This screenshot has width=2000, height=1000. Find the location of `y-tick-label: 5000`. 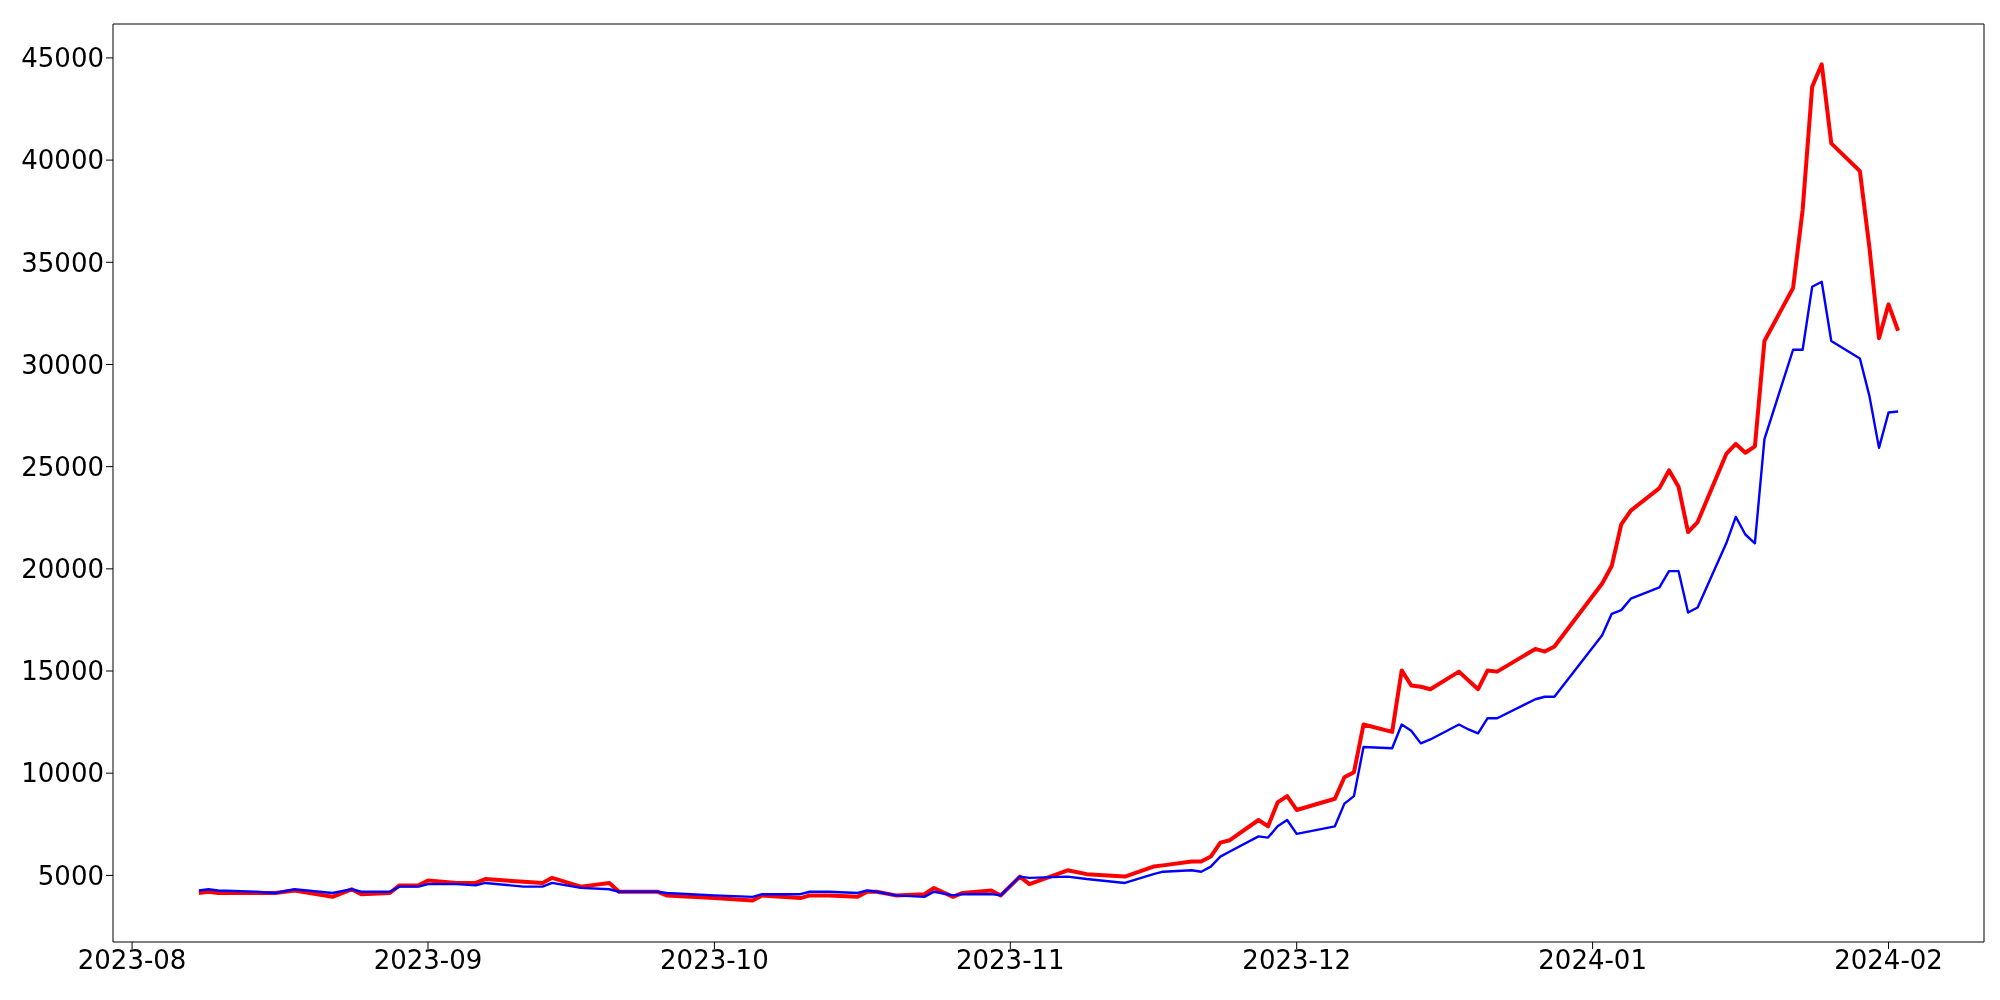

y-tick-label: 5000 is located at coordinates (70, 875).